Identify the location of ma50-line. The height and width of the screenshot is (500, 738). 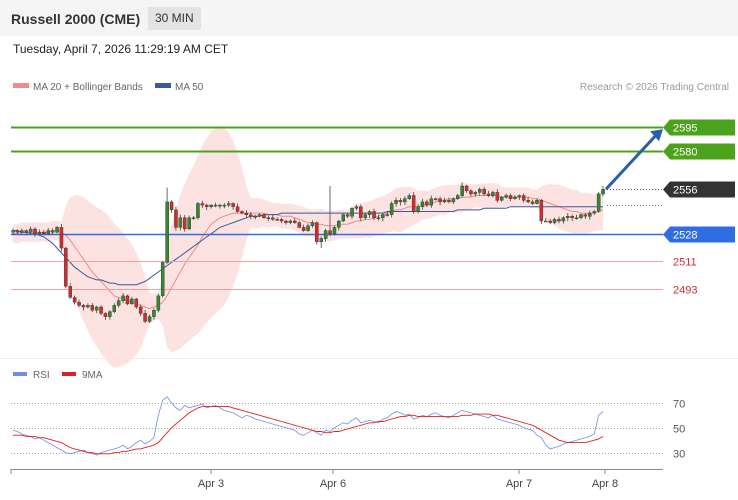
(308, 246).